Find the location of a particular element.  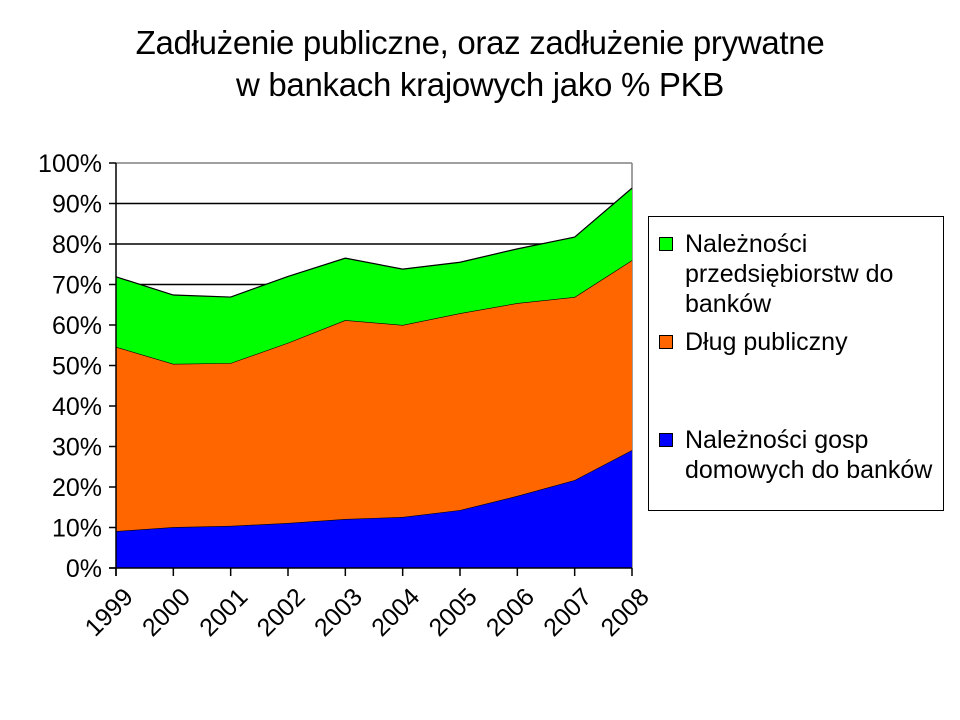

y-tick-label: 30% is located at coordinates (77, 448).